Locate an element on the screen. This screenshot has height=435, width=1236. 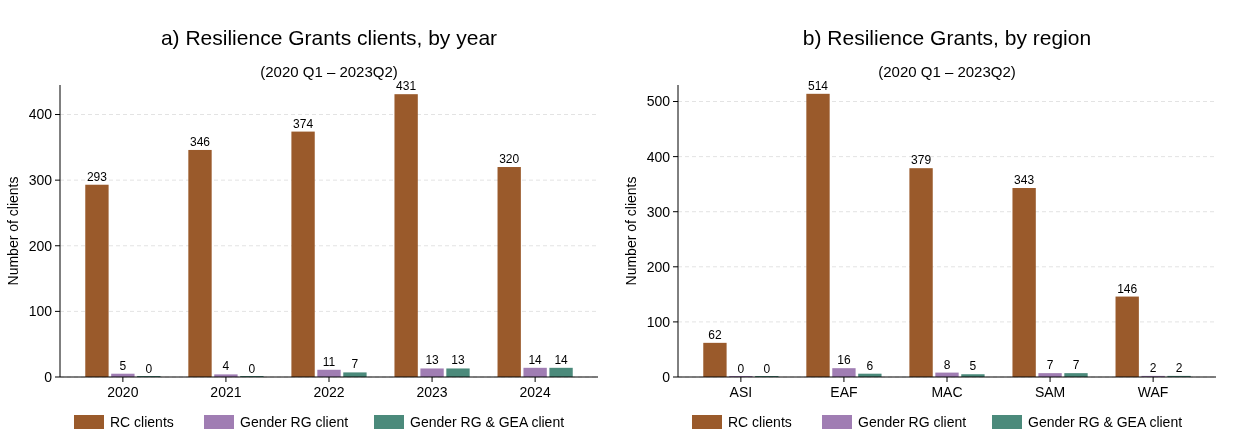
data-label: 343 is located at coordinates (1024, 180).